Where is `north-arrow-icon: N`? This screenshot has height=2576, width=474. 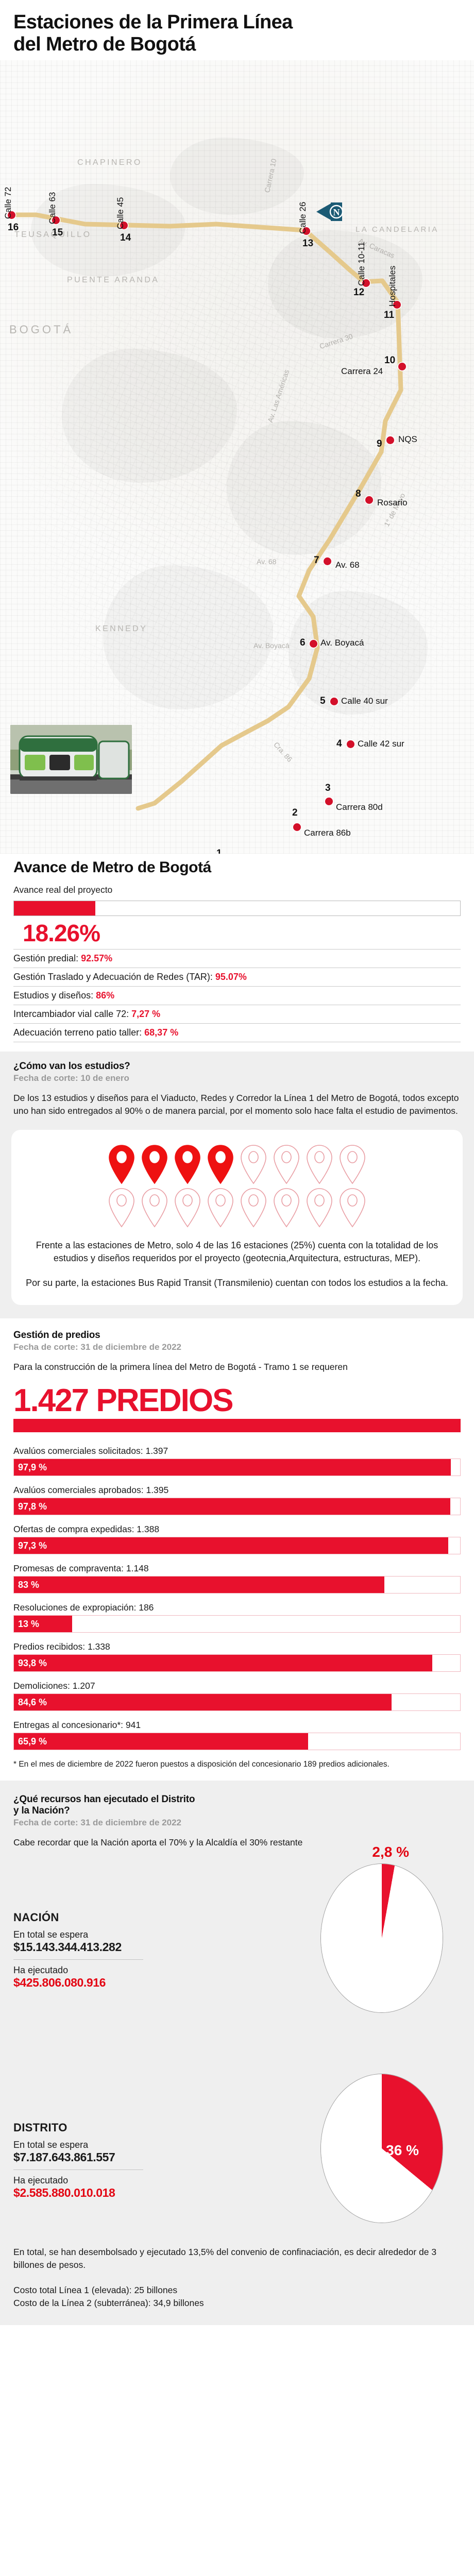 north-arrow-icon: N is located at coordinates (329, 213).